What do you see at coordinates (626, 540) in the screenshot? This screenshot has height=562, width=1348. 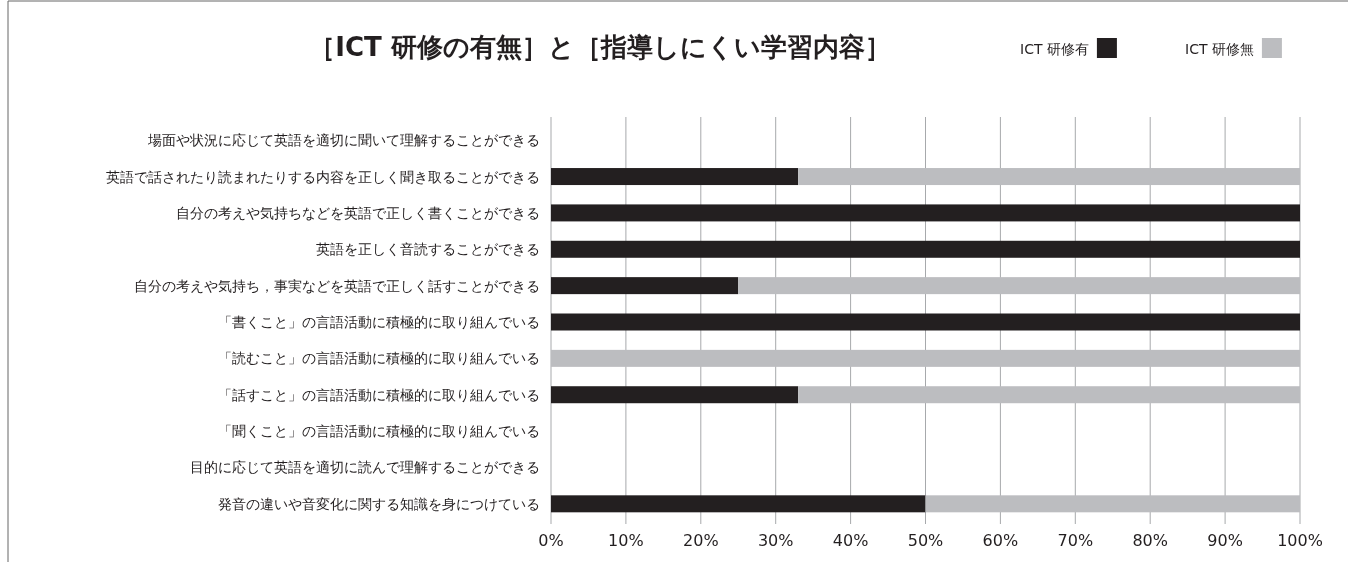 I see `x-tick-label: 10%` at bounding box center [626, 540].